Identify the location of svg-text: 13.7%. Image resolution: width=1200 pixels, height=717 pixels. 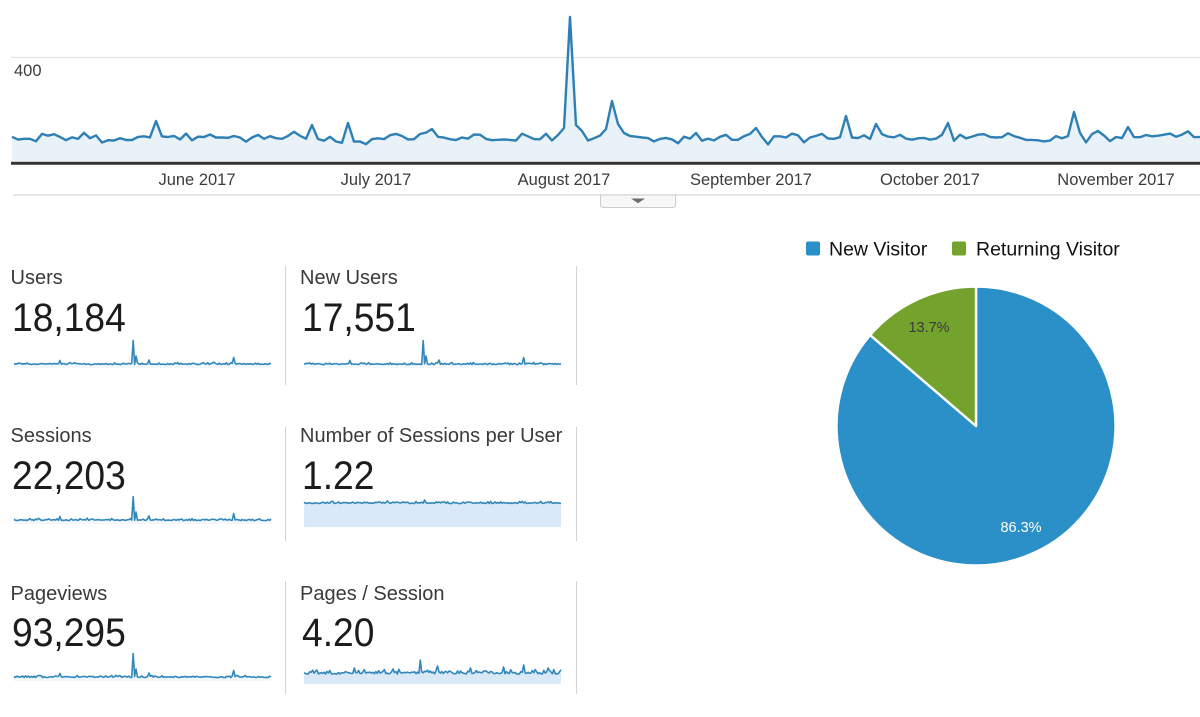
(928, 328).